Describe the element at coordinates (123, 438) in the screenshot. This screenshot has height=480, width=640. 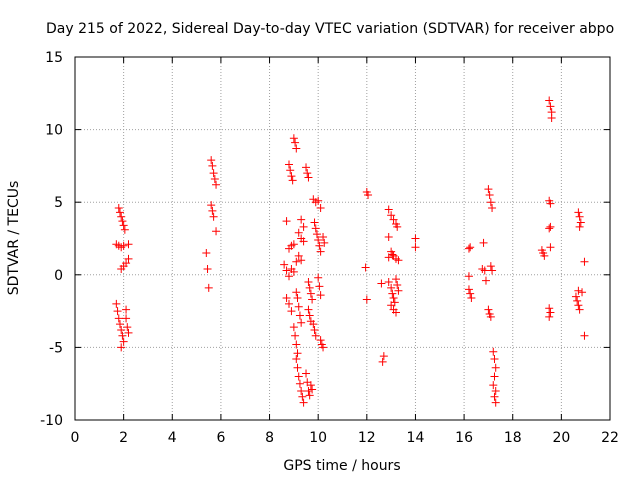
I see `x-tick-label: 2` at that location.